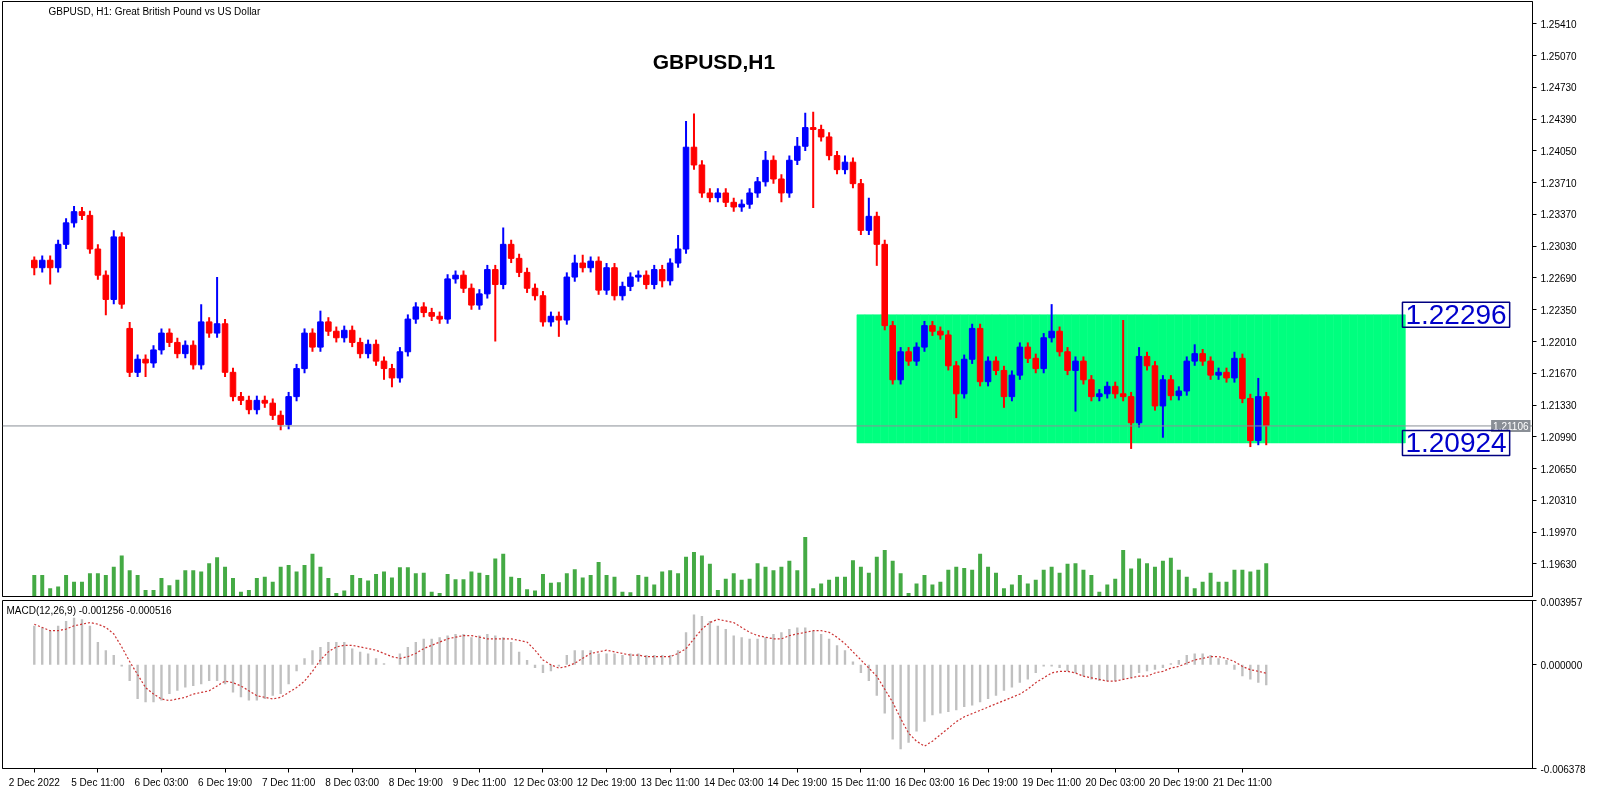 The width and height of the screenshot is (1608, 796). I want to click on annotation: MACD(12,26,9) -0.001256 -0.000516, so click(89, 610).